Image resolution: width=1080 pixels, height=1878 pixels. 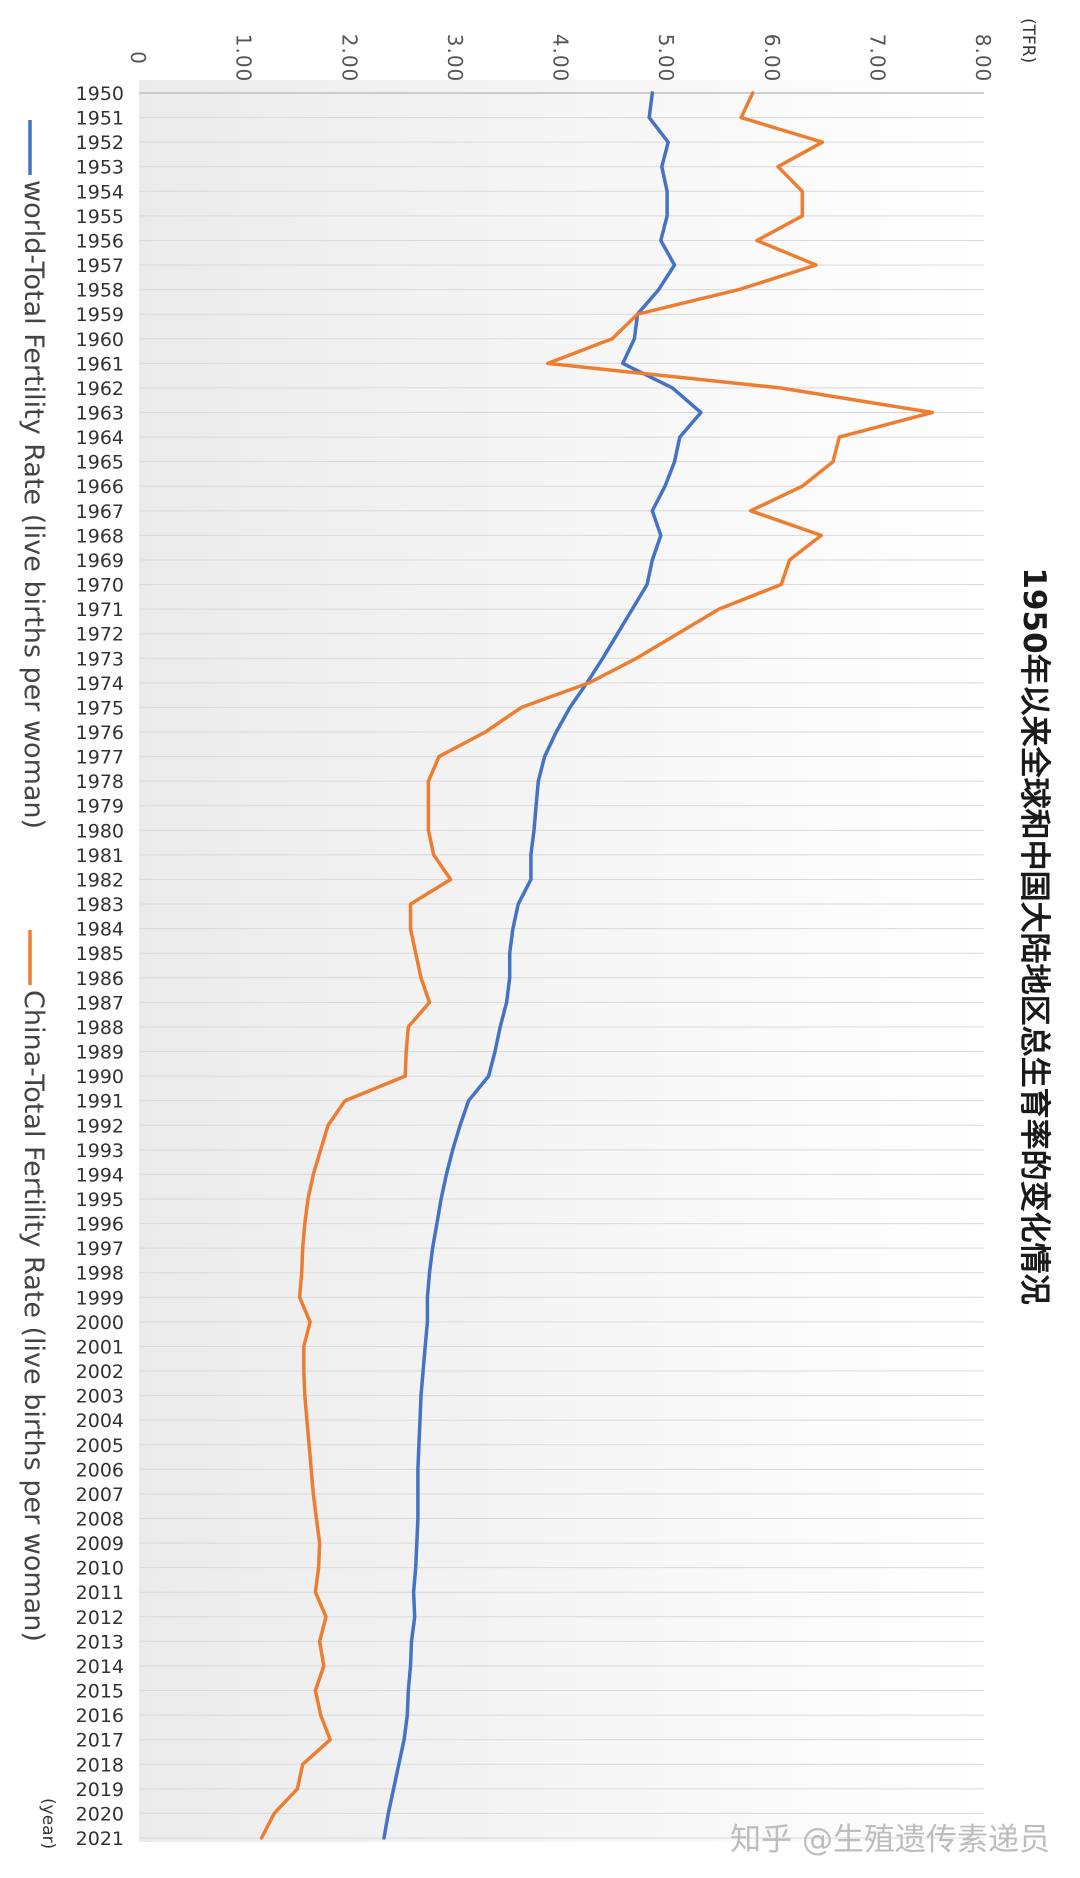 I want to click on year-tick-label: 2018, so click(x=100, y=1765).